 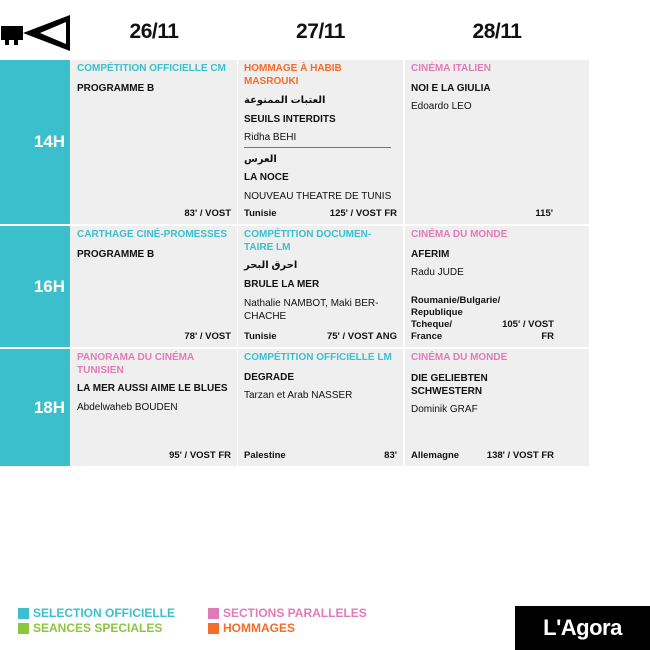 I want to click on country-line: Republique Tcheque/, so click(x=437, y=318).